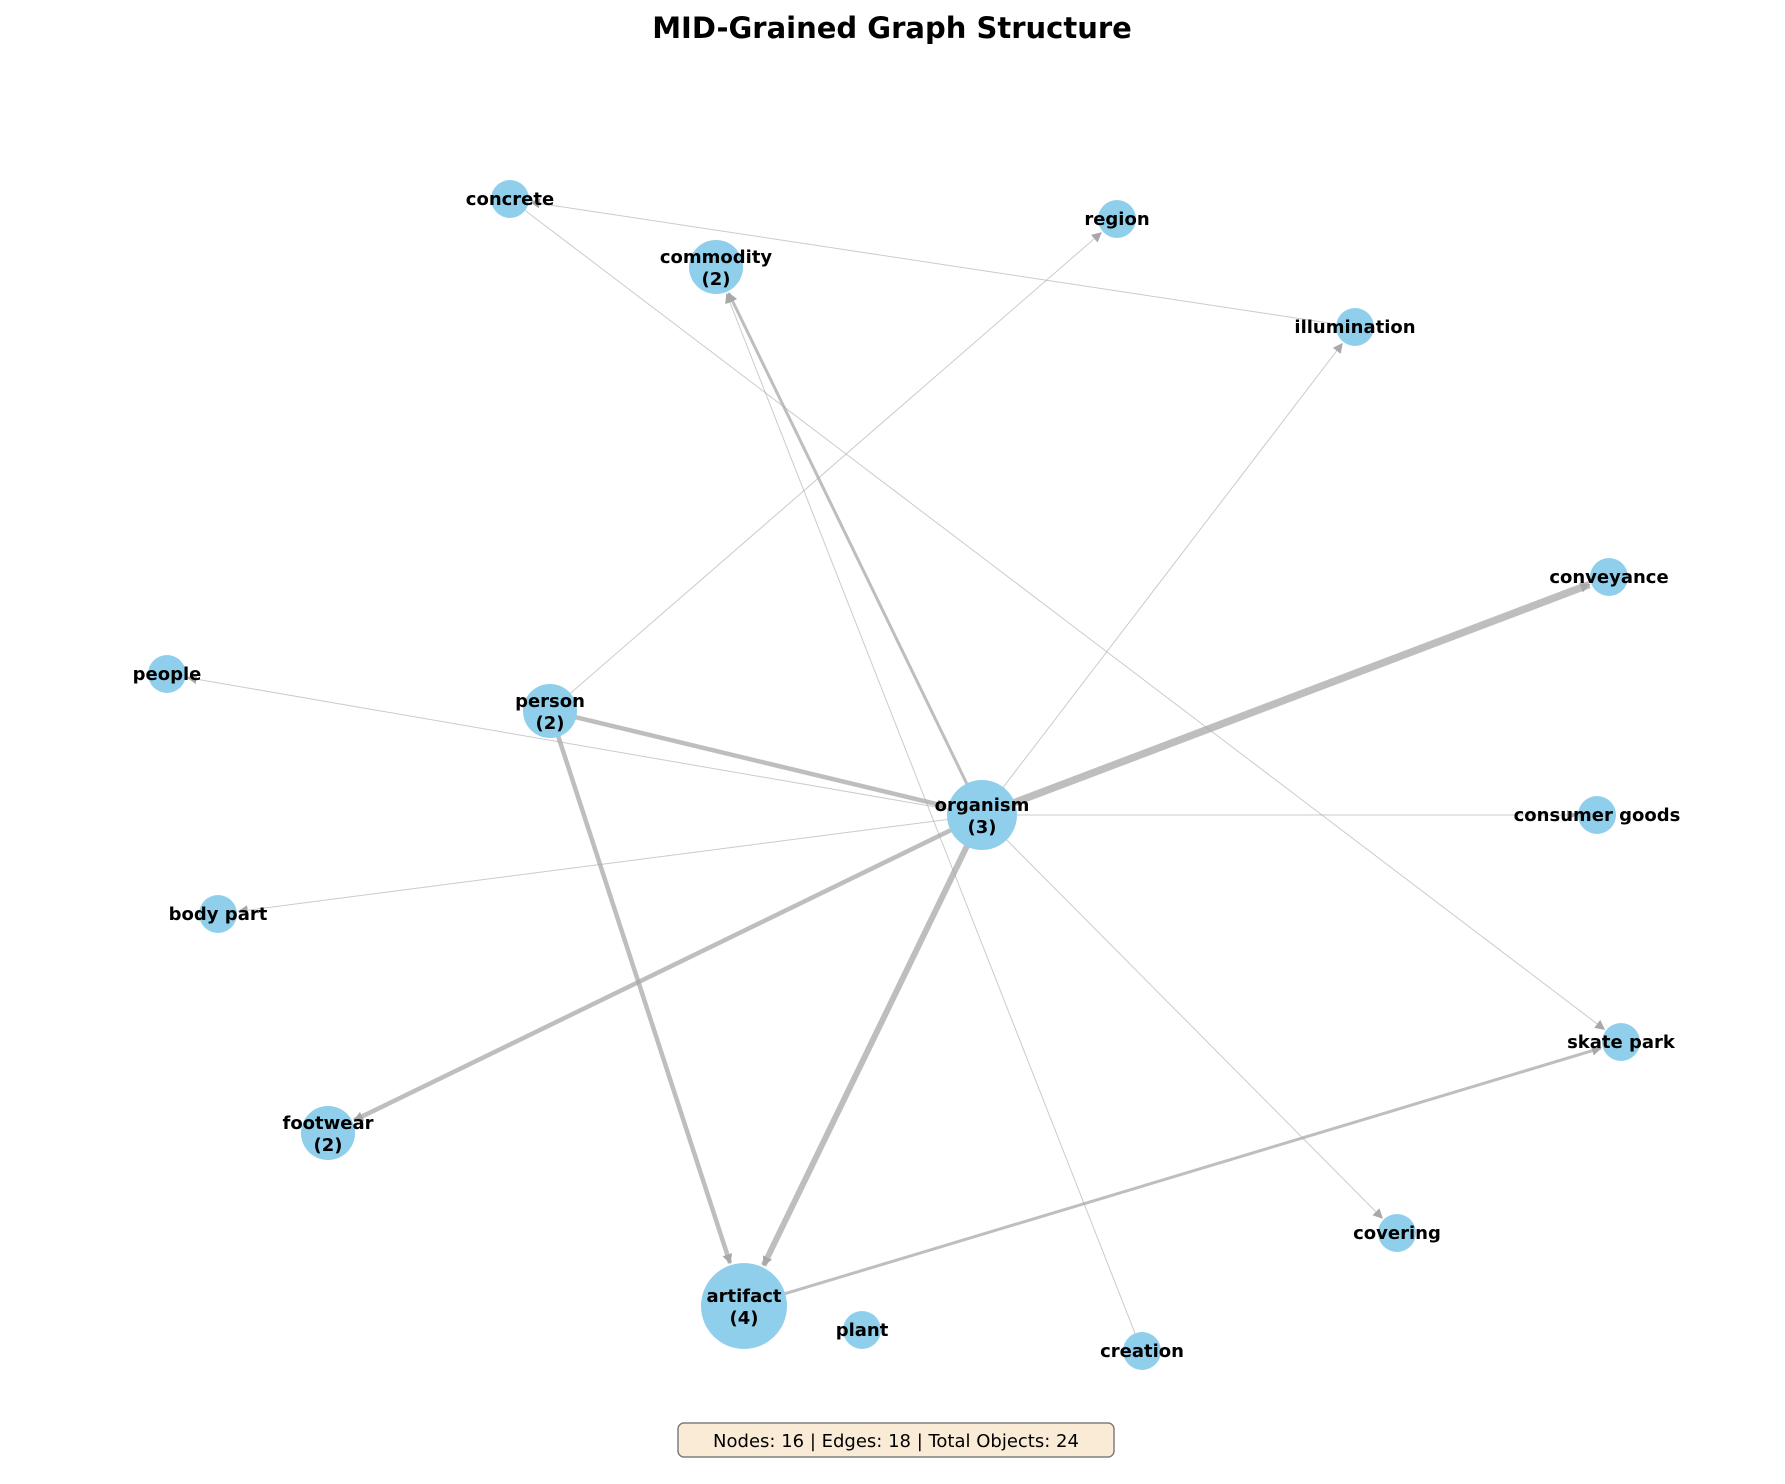  I want to click on node-consumer-goods: consumer goods, so click(1597, 815).